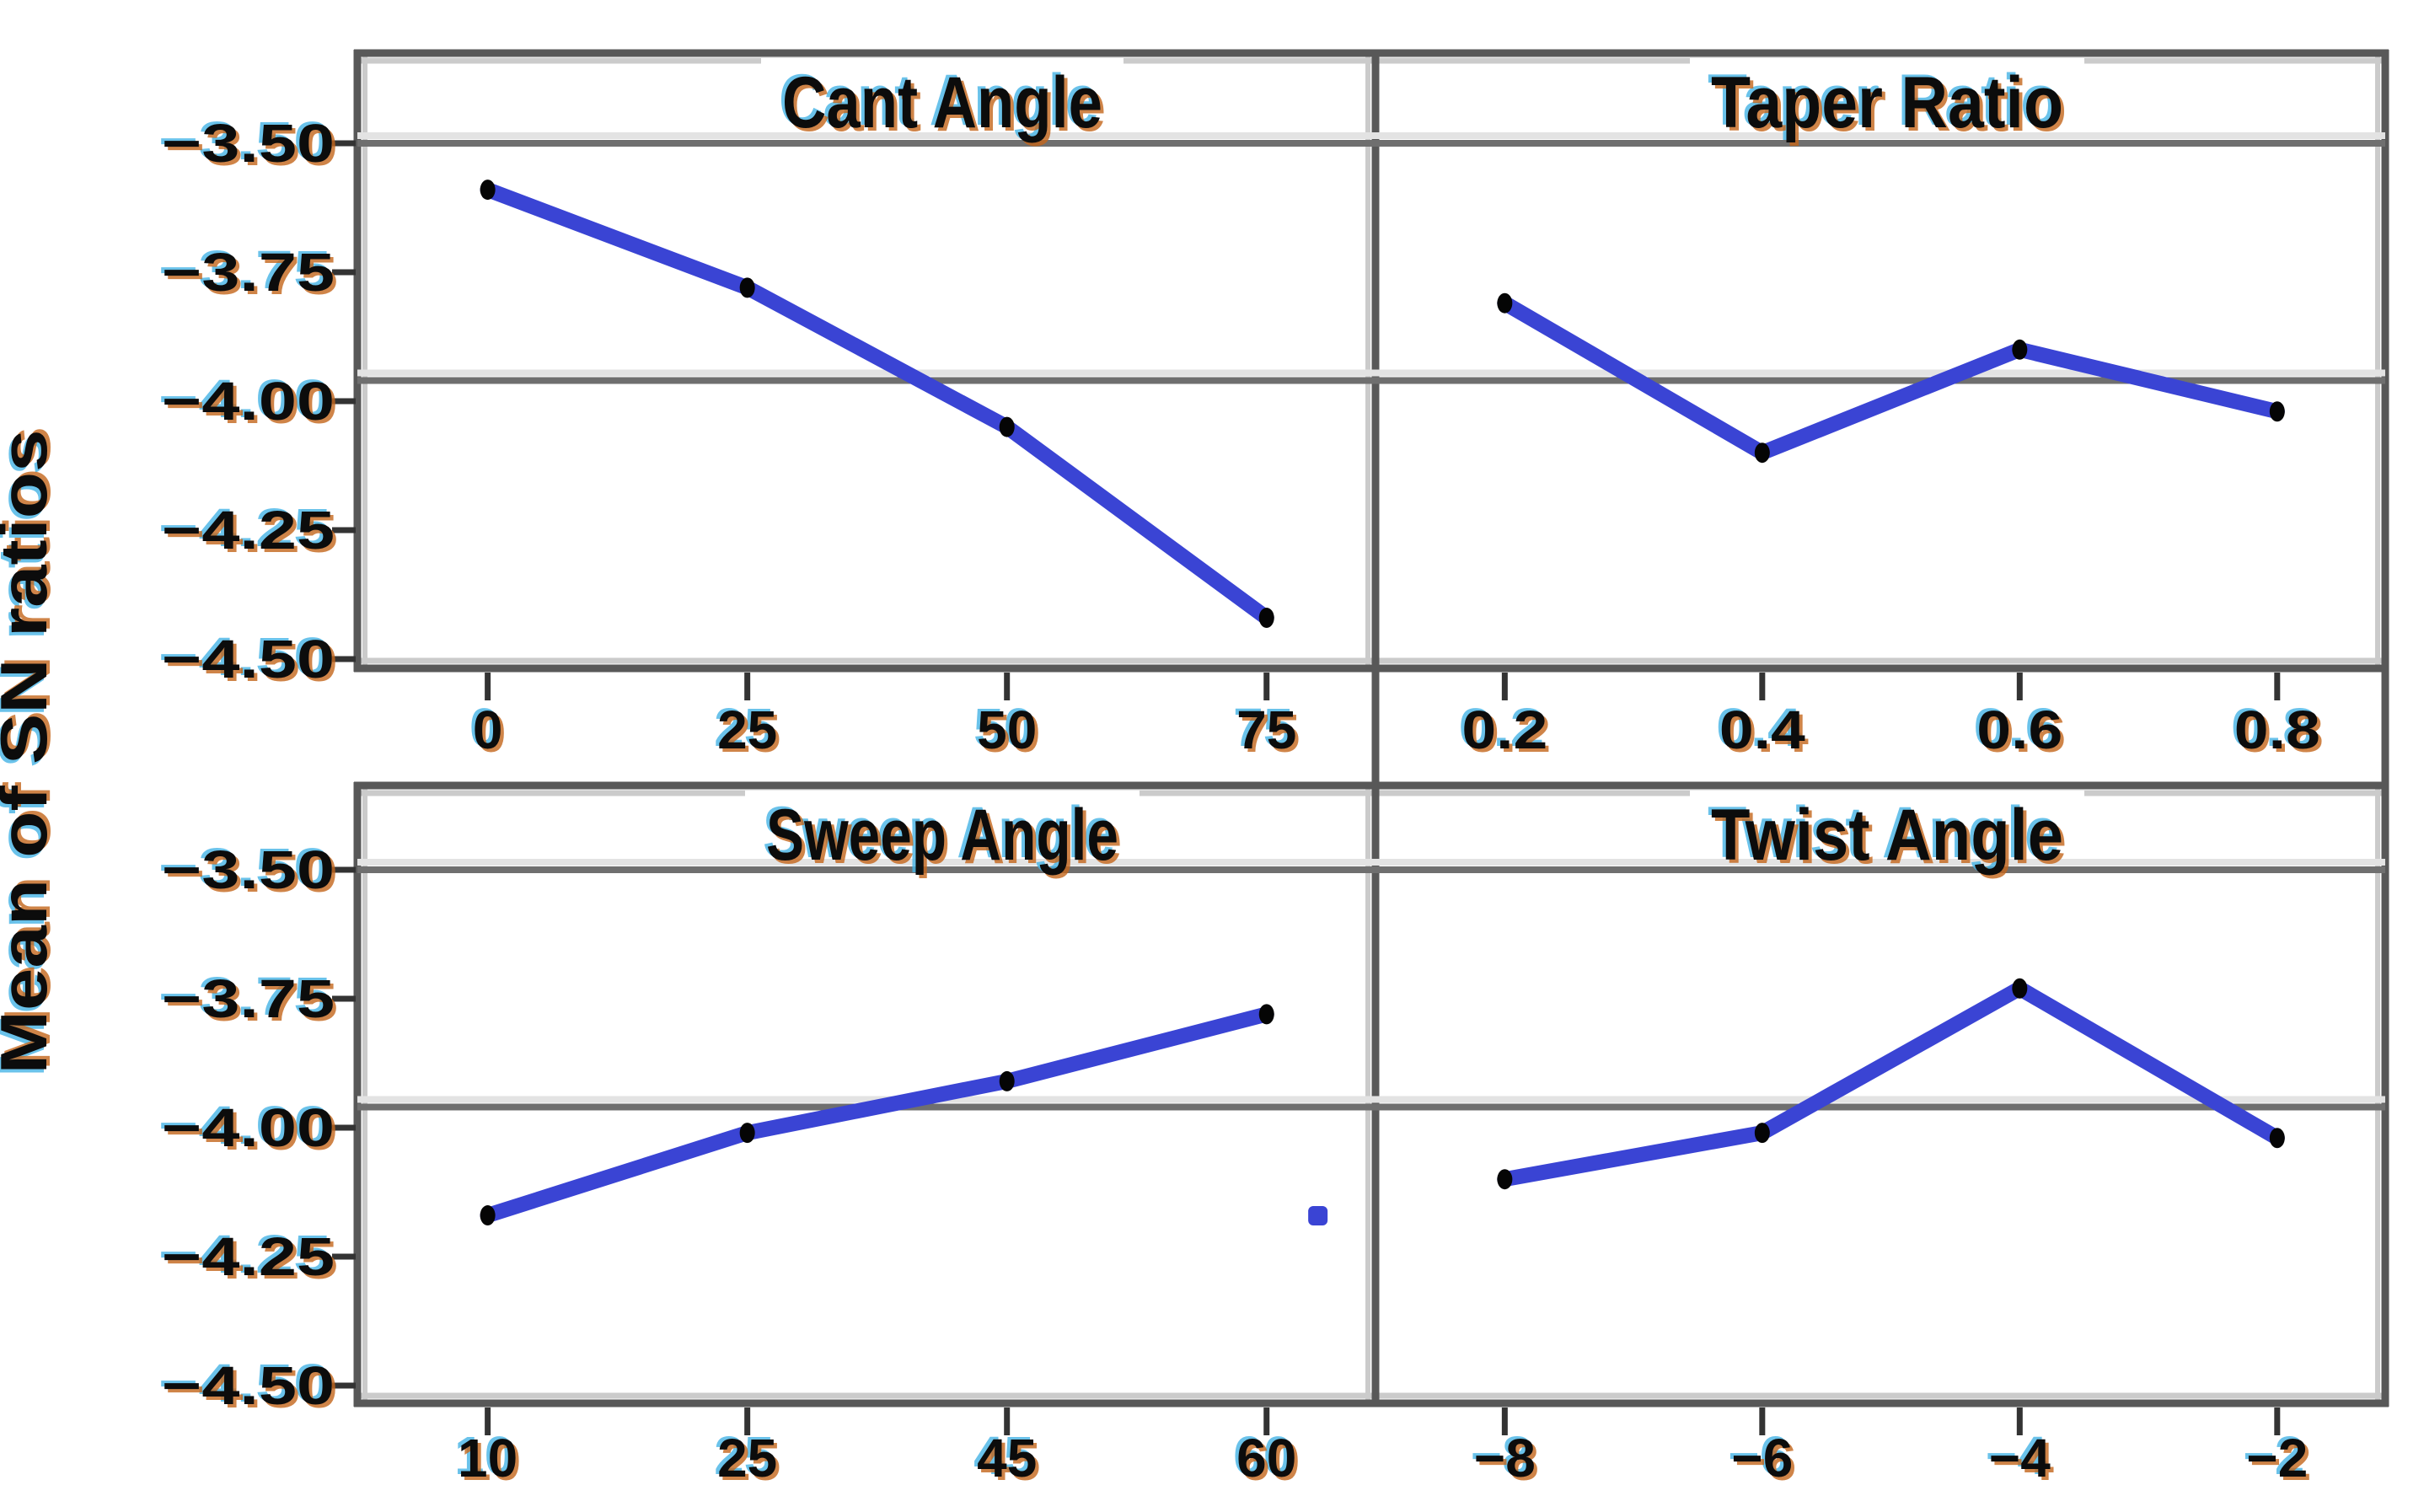 The width and height of the screenshot is (2424, 1512). I want to click on x-tick-label-group: 0.80.80.8, so click(2277, 730).